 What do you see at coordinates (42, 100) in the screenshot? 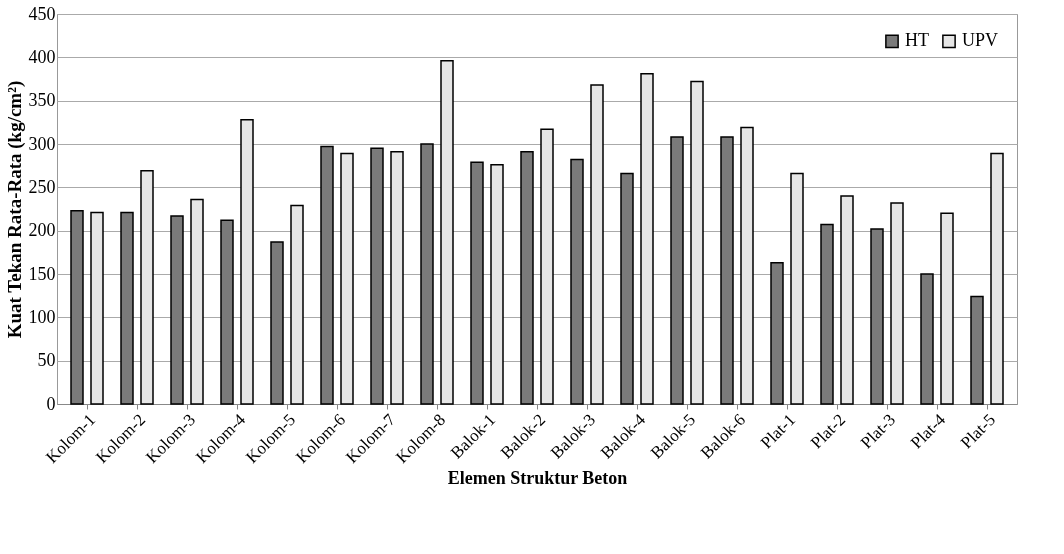
I see `y-tick-label: 350` at bounding box center [42, 100].